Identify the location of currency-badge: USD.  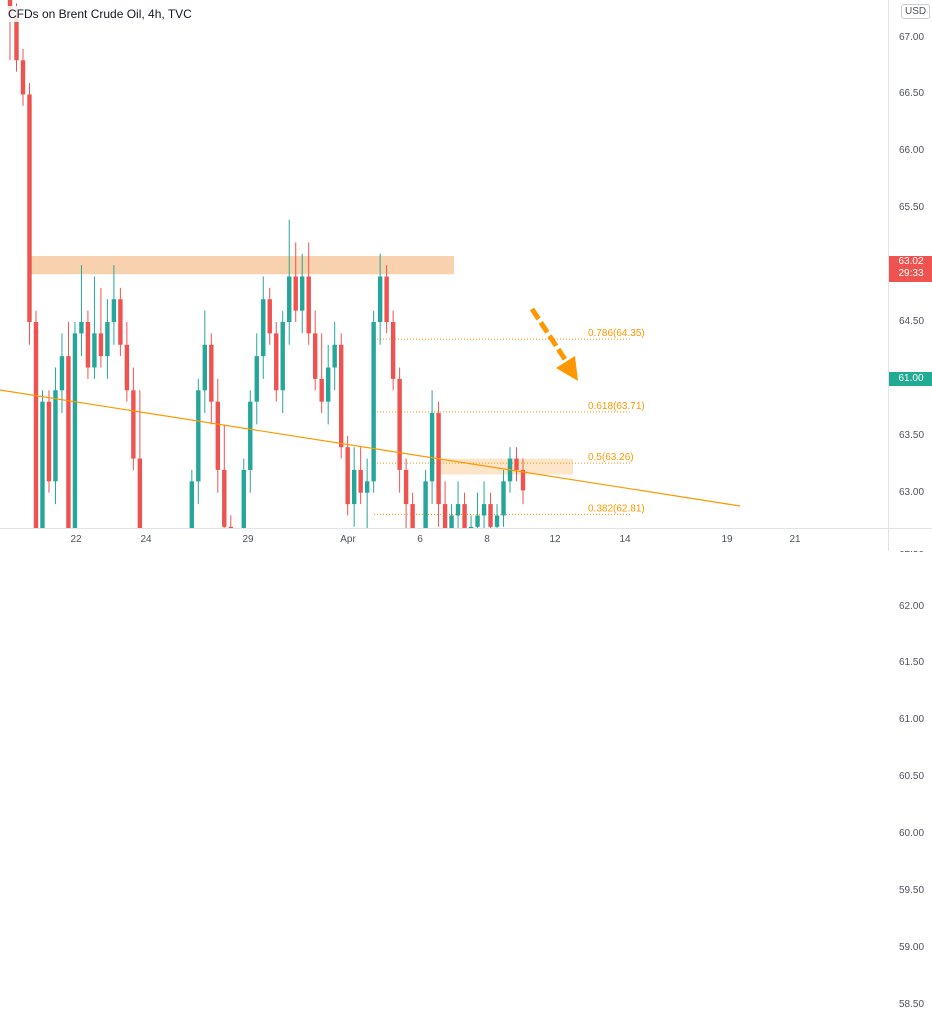
(916, 11).